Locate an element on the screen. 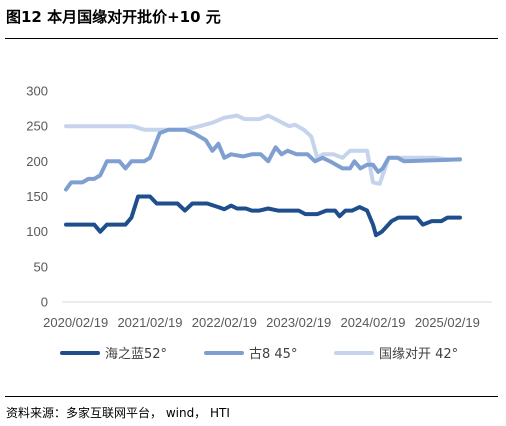  title-rule is located at coordinates (251, 38).